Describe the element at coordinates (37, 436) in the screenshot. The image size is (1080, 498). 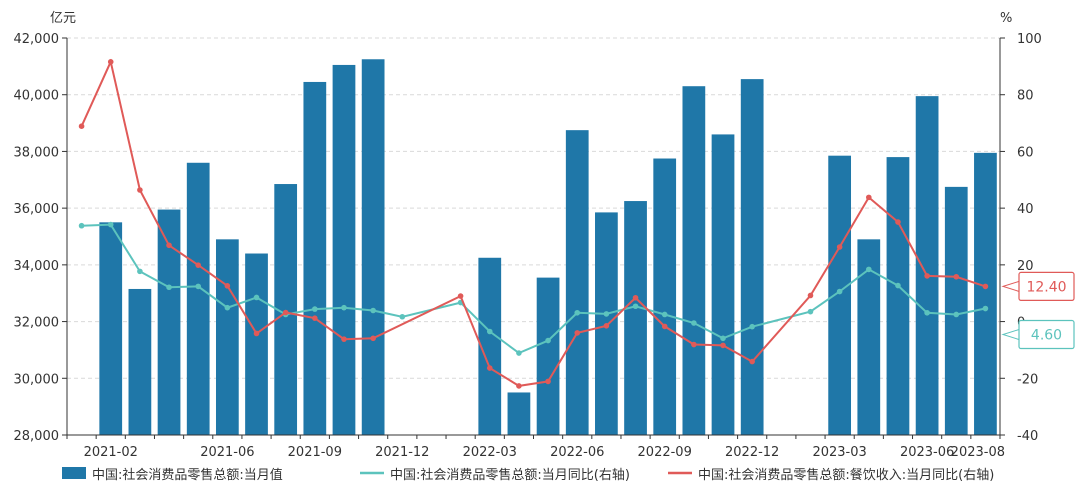
I see `left-tick-label: 28,000` at that location.